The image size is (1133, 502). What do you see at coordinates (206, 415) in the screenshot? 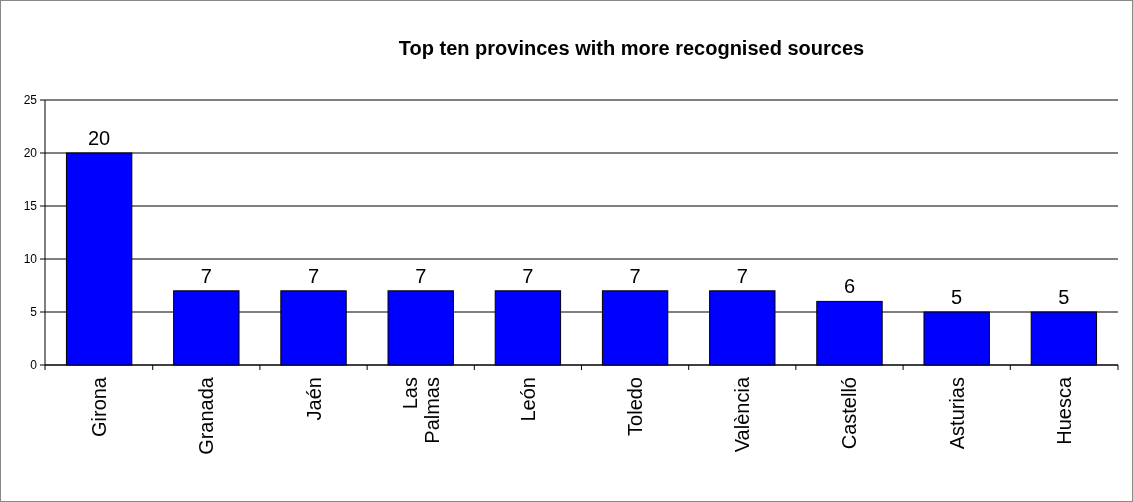
I see `x-tick-label: Granada` at bounding box center [206, 415].